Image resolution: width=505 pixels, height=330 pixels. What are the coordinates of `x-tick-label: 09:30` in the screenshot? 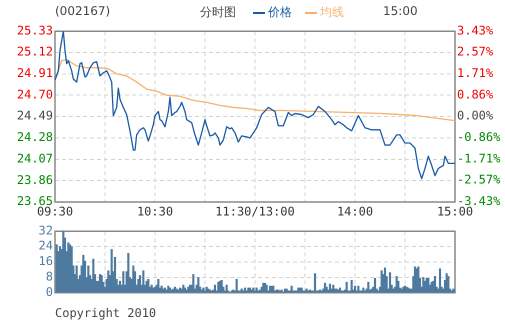 It's located at (55, 211).